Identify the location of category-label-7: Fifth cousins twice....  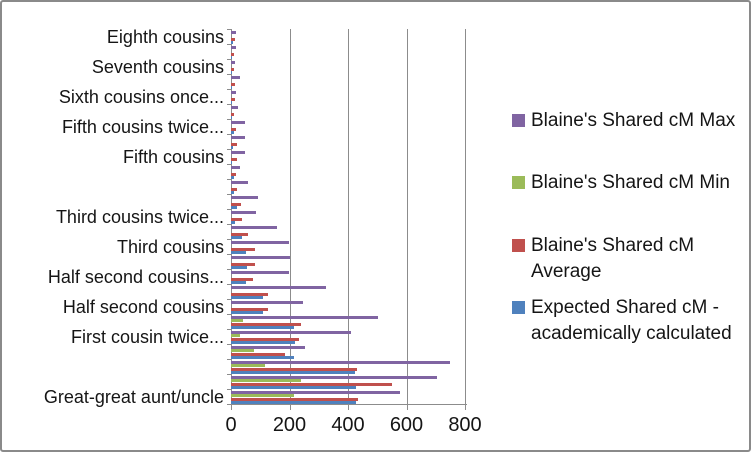
(142, 127).